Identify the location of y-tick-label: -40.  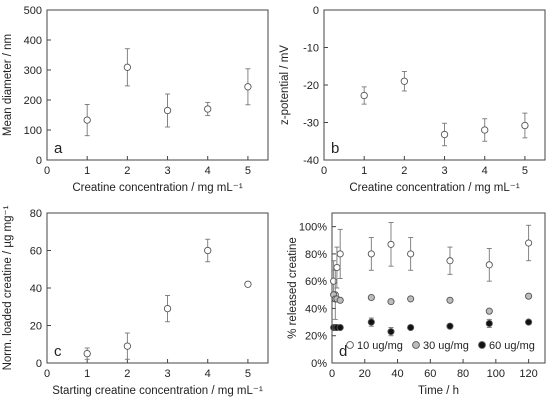
(311, 161).